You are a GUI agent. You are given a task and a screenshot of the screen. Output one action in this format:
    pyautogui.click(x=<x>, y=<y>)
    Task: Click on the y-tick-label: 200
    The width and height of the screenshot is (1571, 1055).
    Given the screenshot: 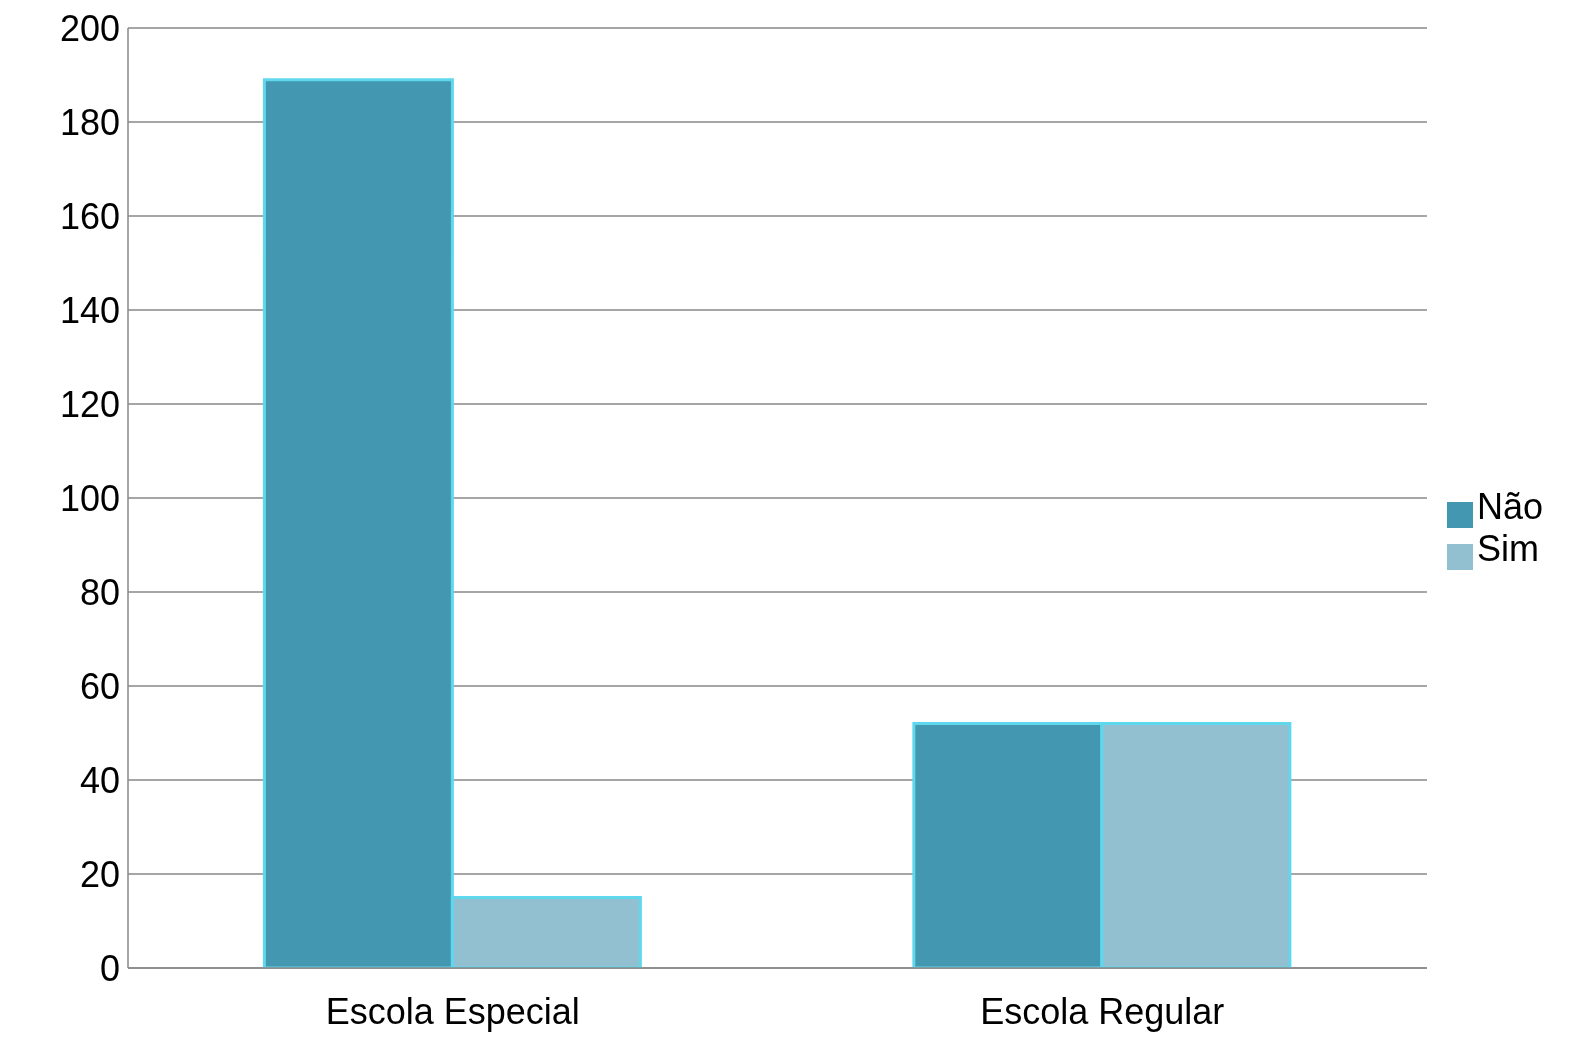 What is the action you would take?
    pyautogui.click(x=89, y=28)
    